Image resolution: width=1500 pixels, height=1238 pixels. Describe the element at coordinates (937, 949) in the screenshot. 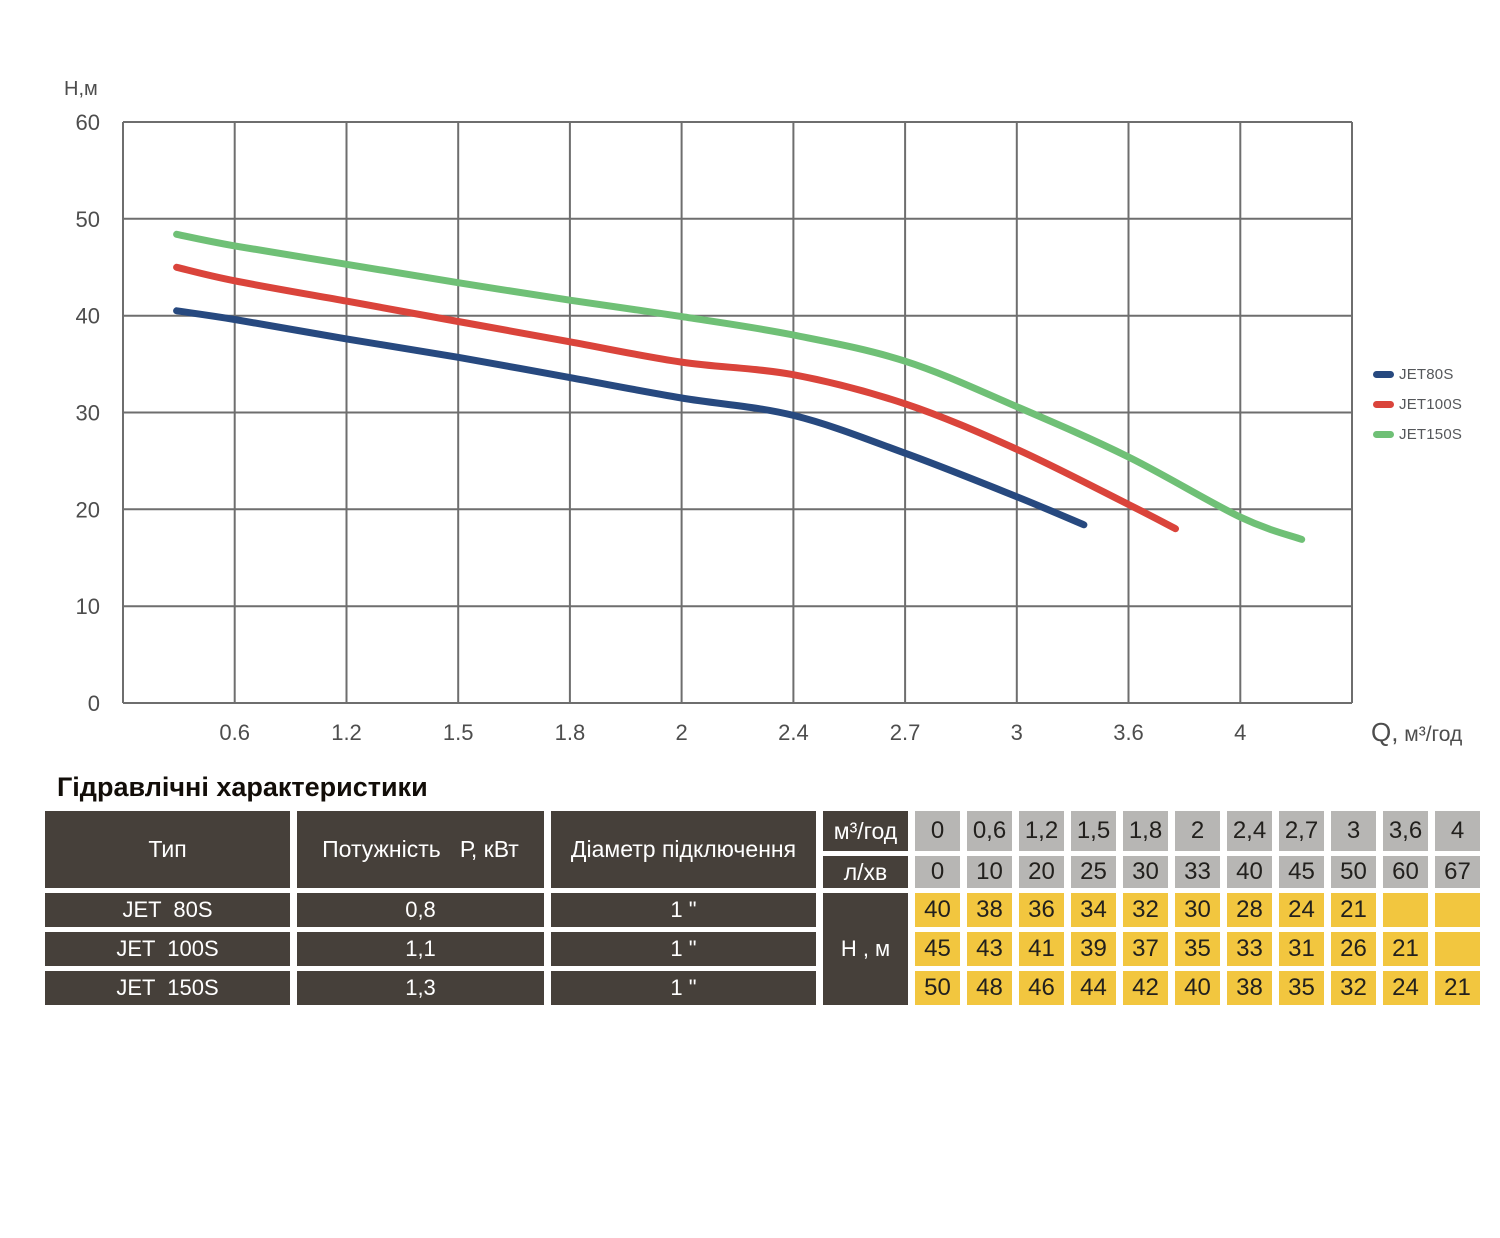

I see `head-value-1-0: 45` at that location.